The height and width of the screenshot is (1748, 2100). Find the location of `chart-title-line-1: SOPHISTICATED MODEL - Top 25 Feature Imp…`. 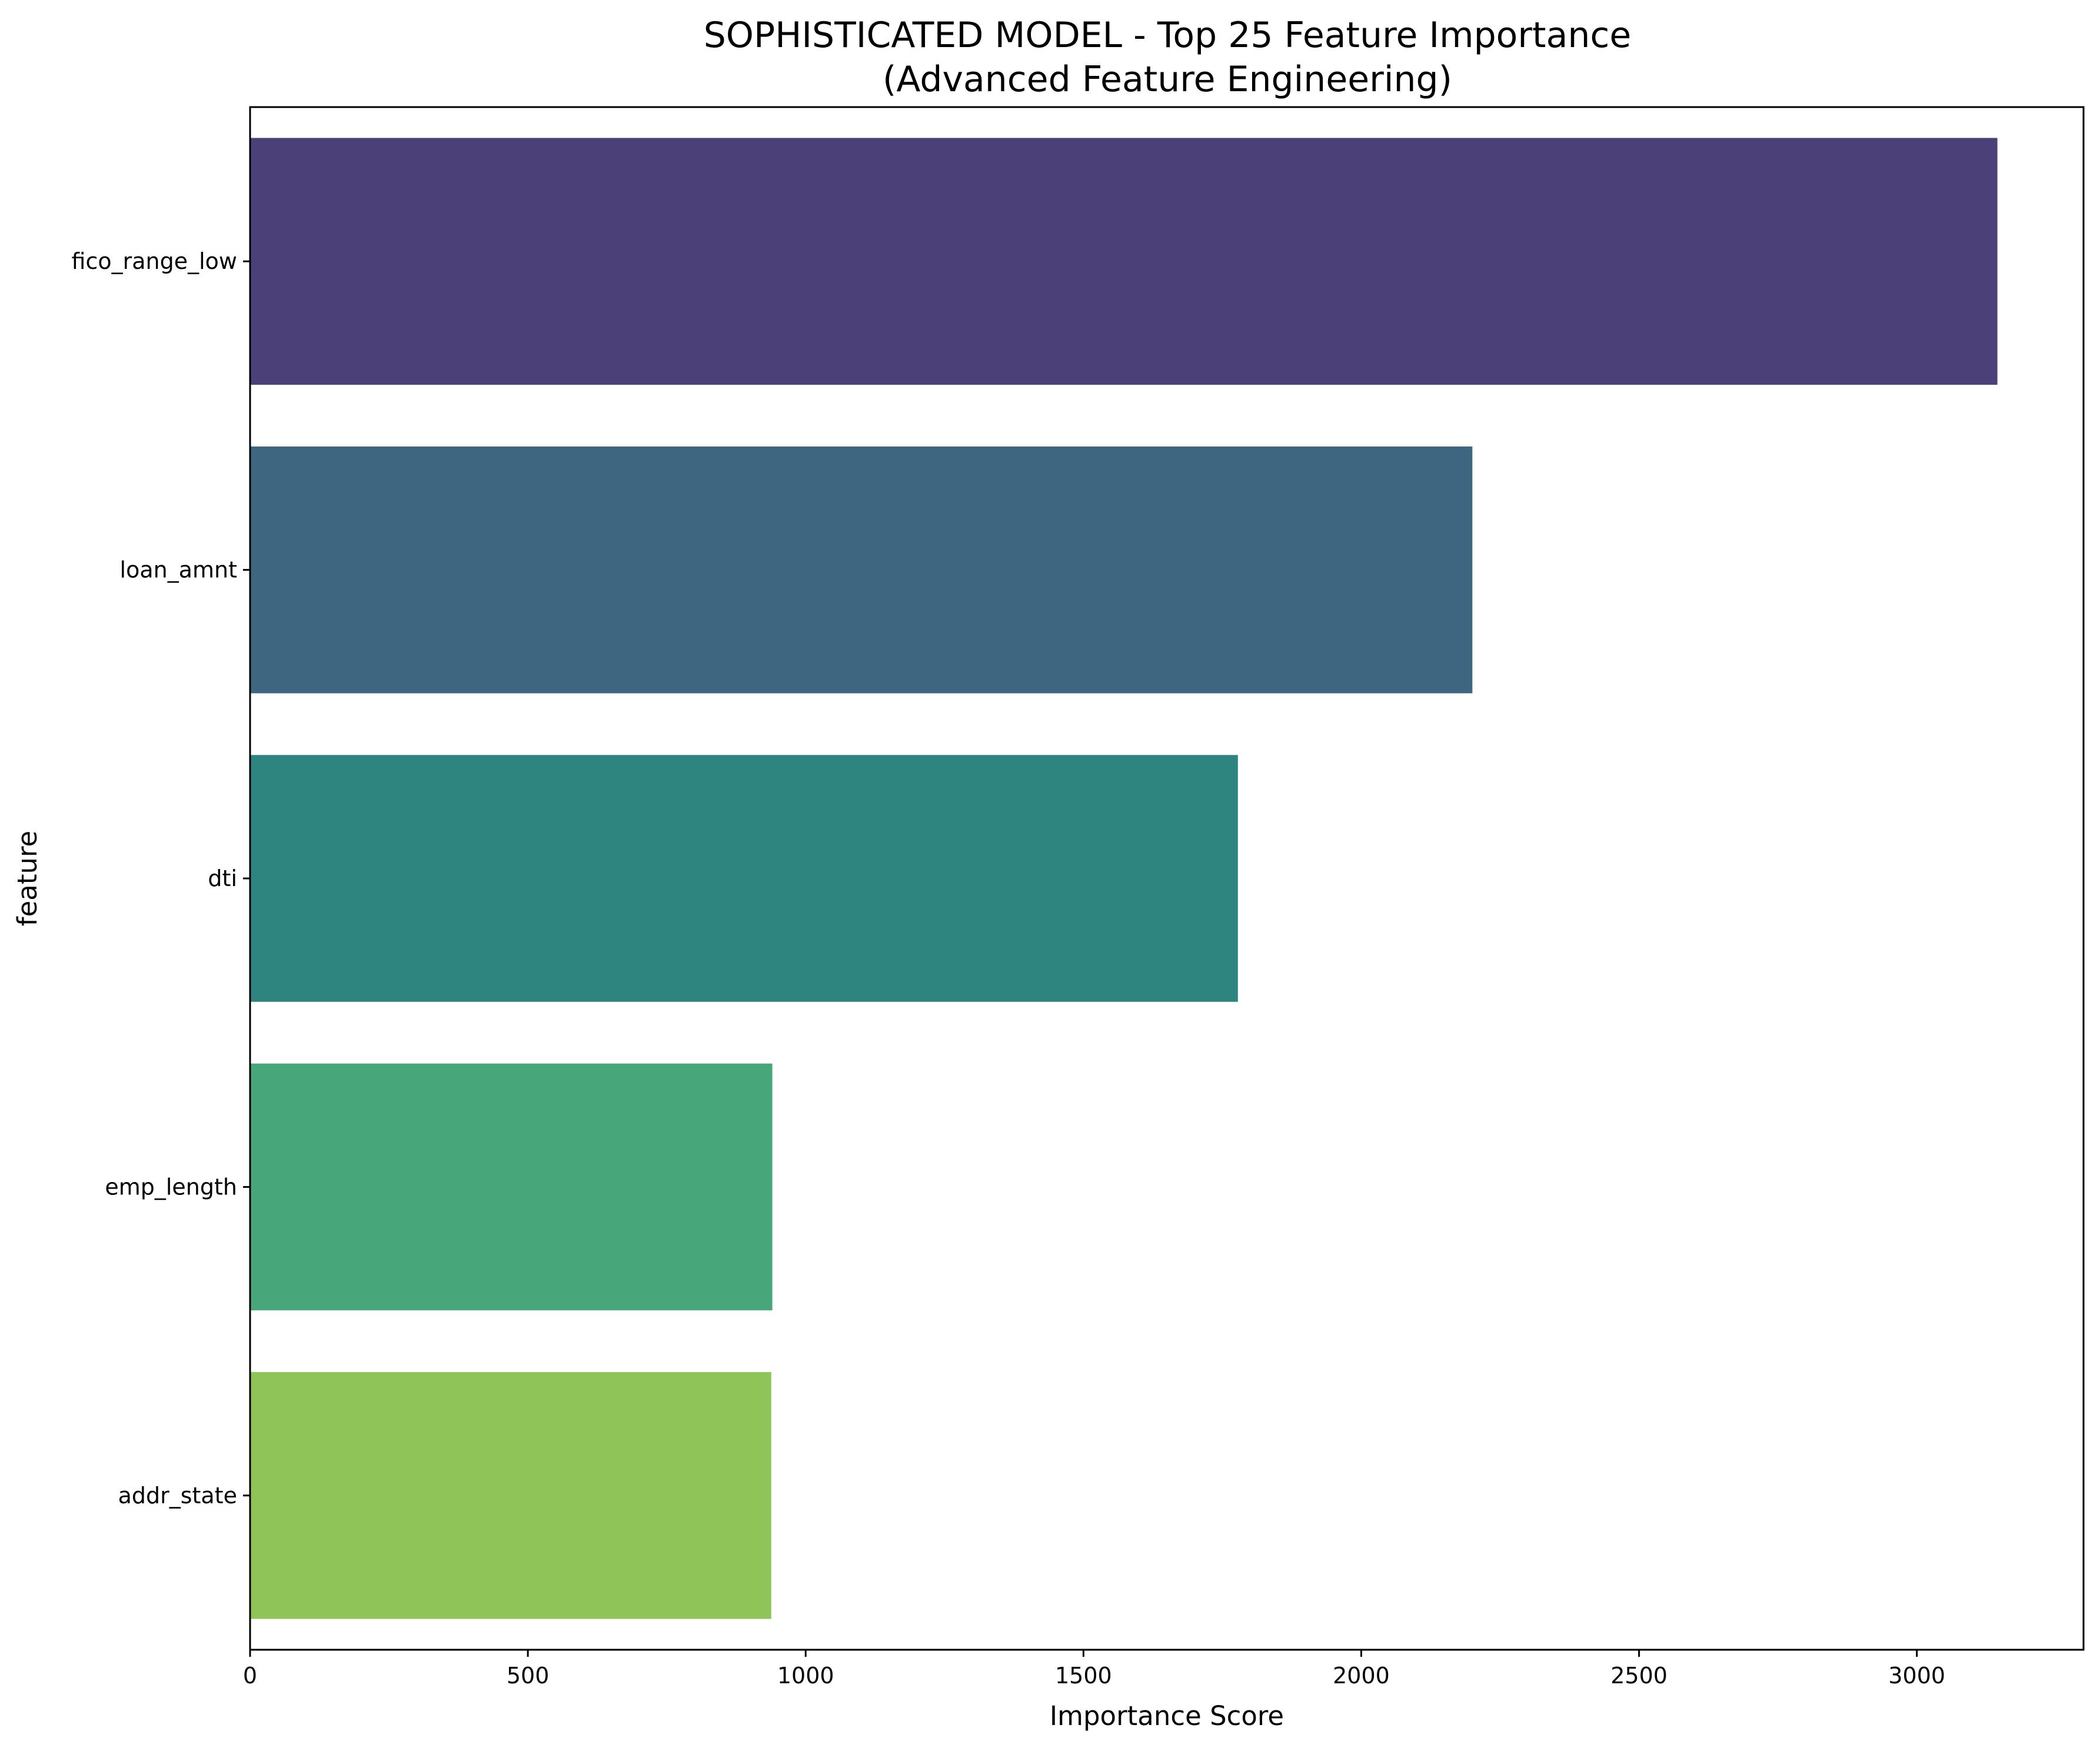

chart-title-line-1: SOPHISTICATED MODEL - Top 25 Feature Imp… is located at coordinates (1168, 35).